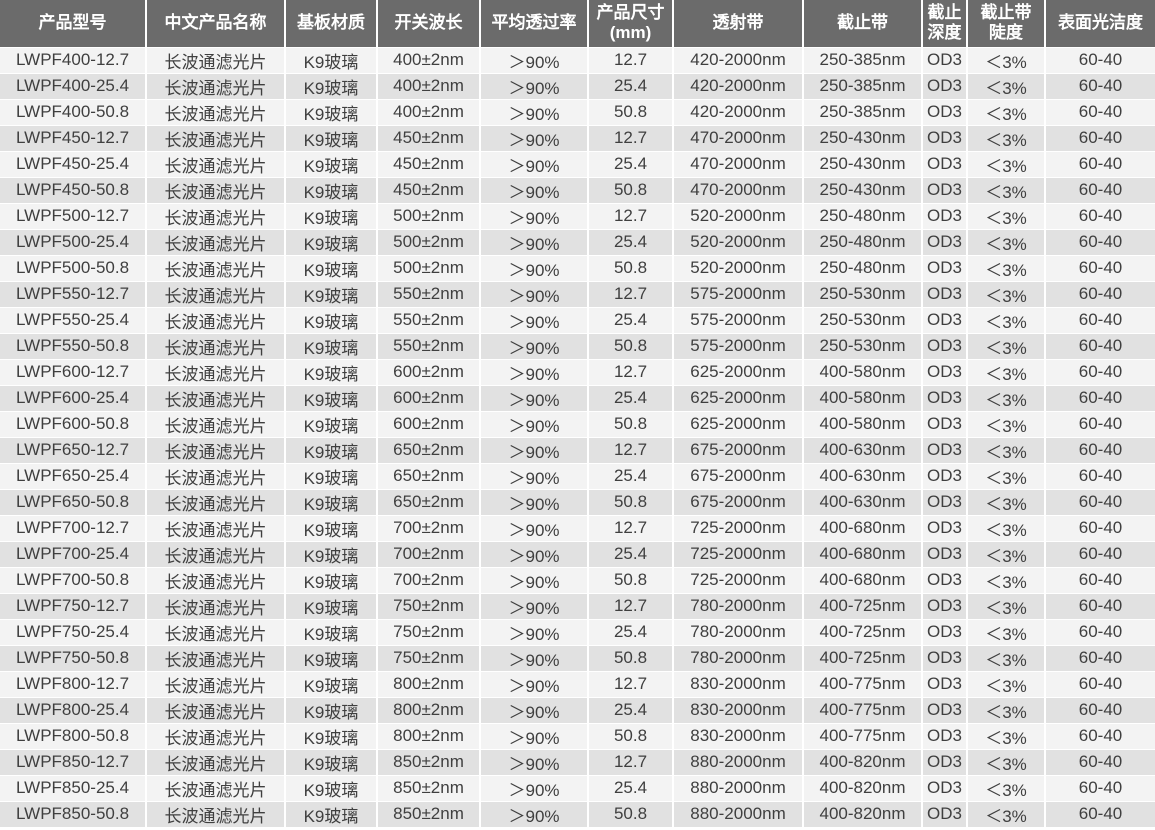 This screenshot has width=1155, height=830. What do you see at coordinates (429, 267) in the screenshot?
I see `cell-switch-wavelength: 500±2nm` at bounding box center [429, 267].